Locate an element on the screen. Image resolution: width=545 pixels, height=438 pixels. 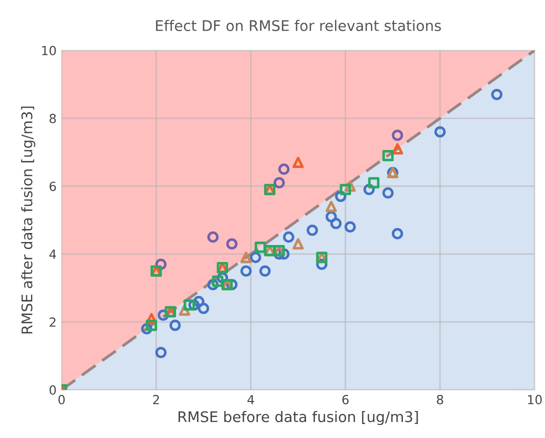
y-axis-title: RMSE after data fusion [ug/m3] is located at coordinates (28, 220).